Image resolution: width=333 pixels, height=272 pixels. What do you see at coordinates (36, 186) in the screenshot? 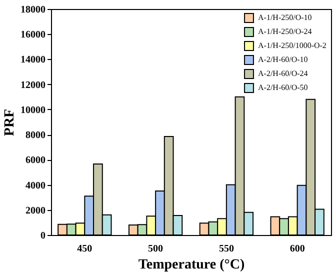
I see `y-tick-label: 4000` at bounding box center [36, 186].